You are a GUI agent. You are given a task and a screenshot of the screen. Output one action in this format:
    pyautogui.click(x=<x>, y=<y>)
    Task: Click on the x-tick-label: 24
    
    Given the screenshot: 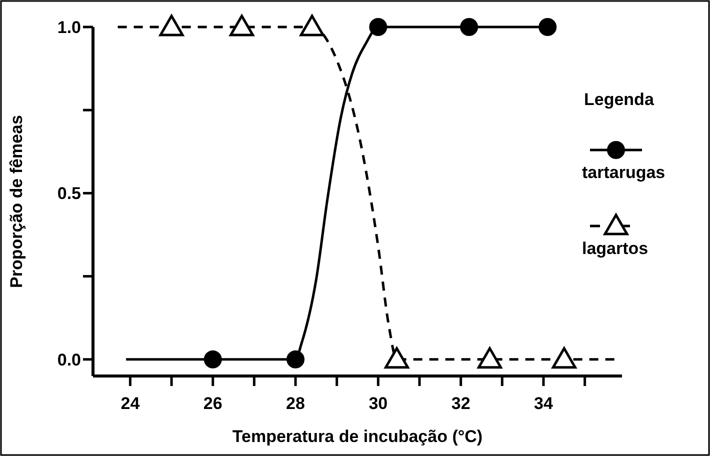 What is the action you would take?
    pyautogui.click(x=130, y=403)
    